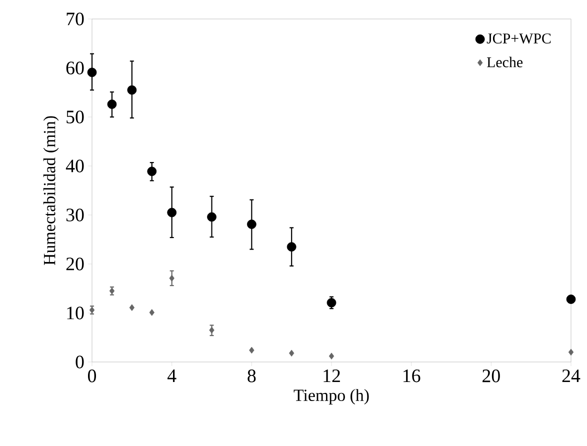 The height and width of the screenshot is (446, 587). Describe the element at coordinates (171, 376) in the screenshot. I see `x-tick-label: 4` at that location.